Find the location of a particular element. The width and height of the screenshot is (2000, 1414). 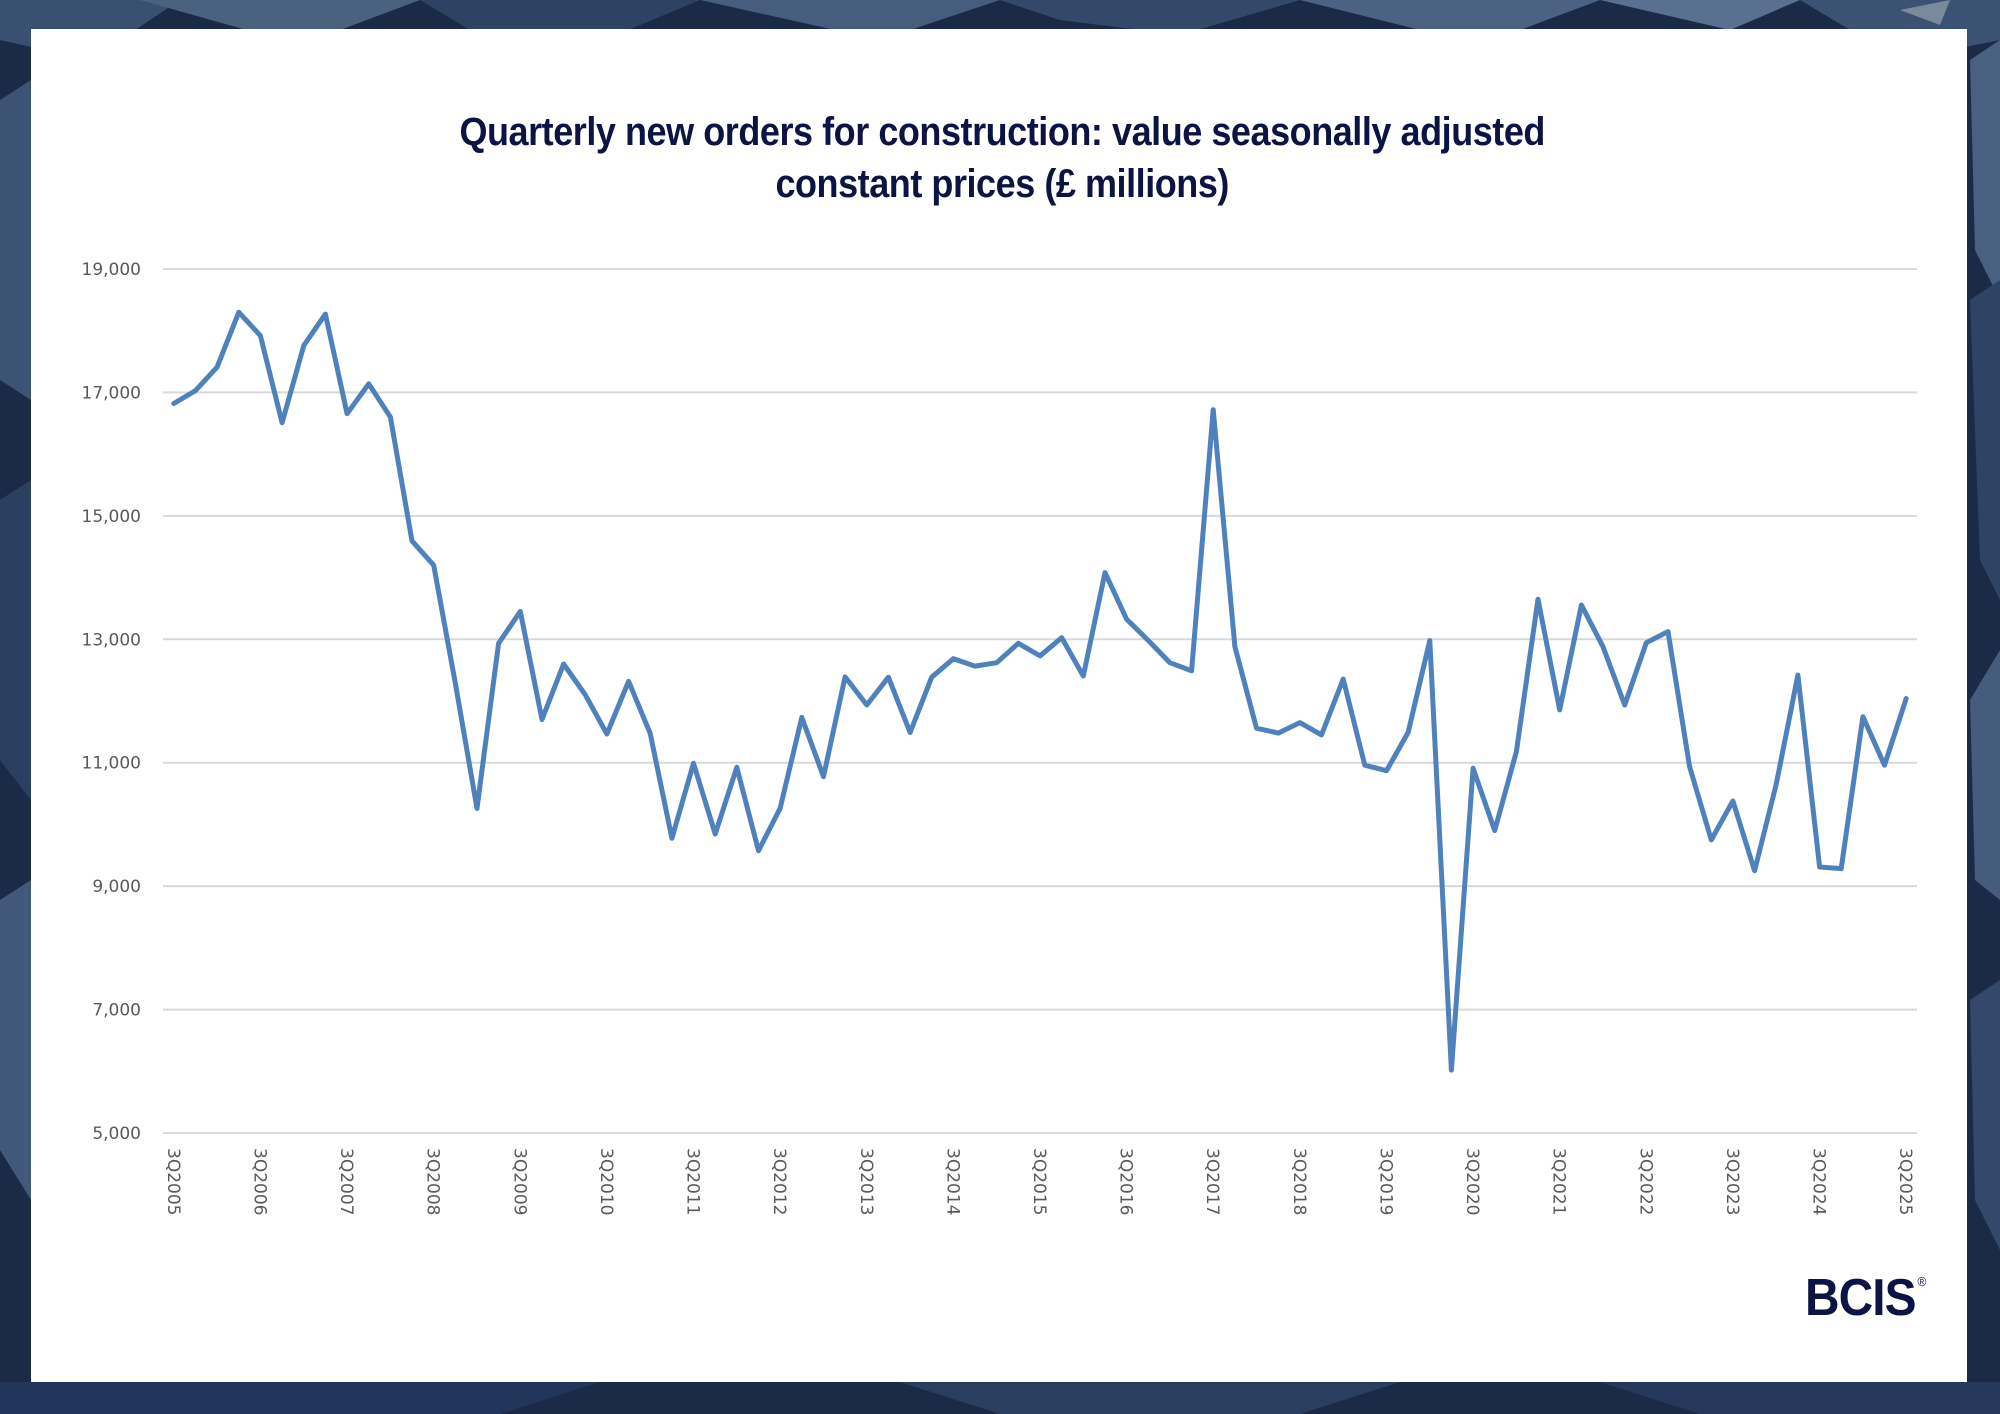

bcis-logo: BCIS ® is located at coordinates (1865, 1298).